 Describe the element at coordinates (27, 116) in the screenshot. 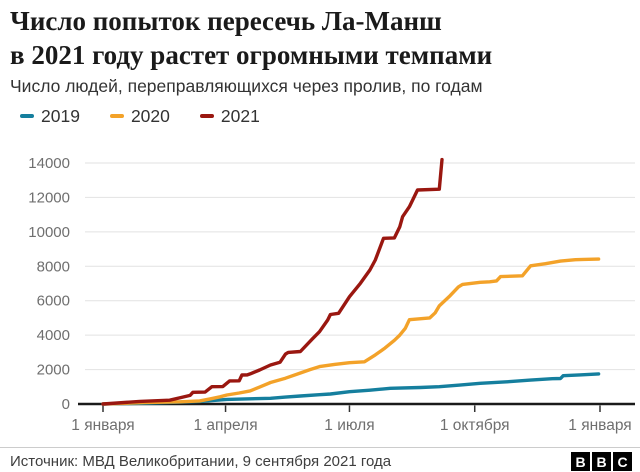

I see `legend-swatch-2019` at that location.